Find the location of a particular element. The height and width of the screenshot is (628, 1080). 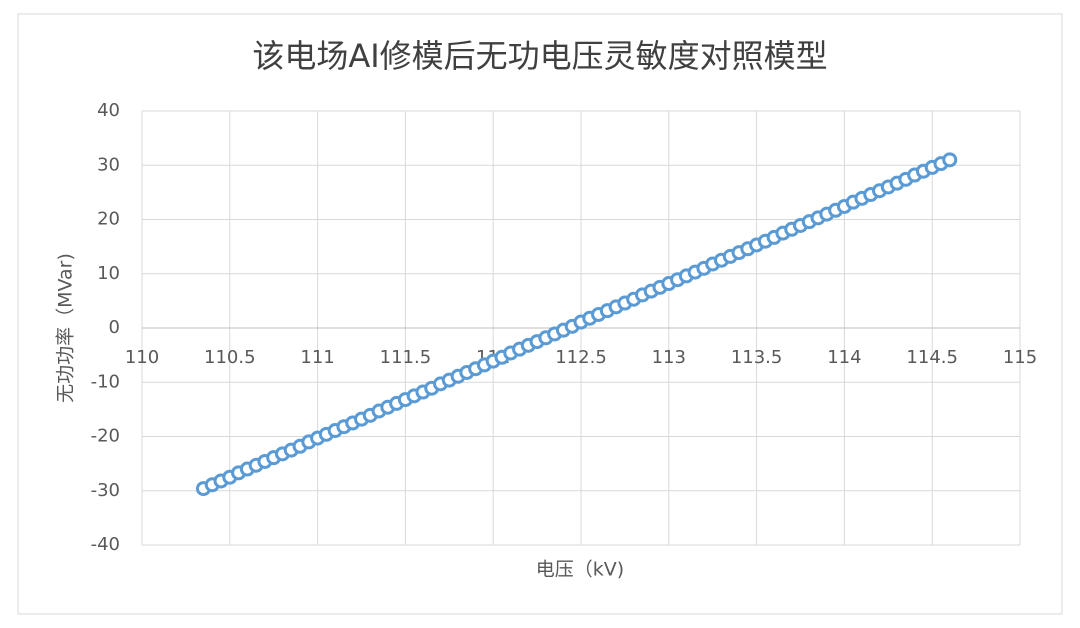

x-tick-label: 110 is located at coordinates (142, 357).